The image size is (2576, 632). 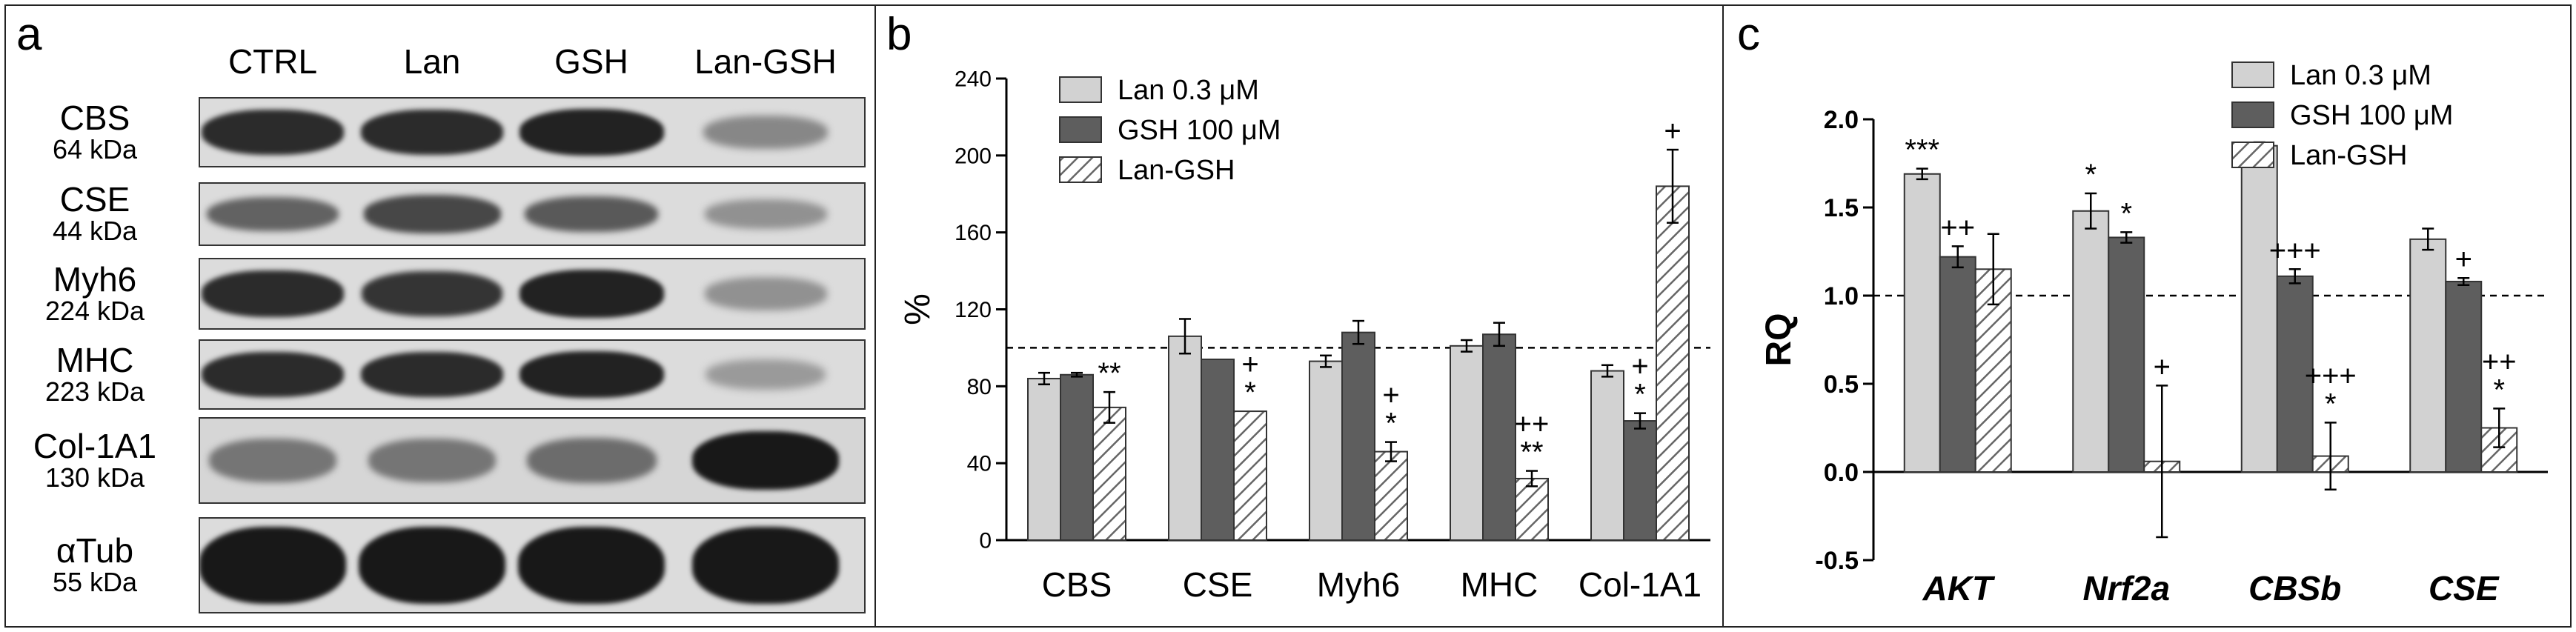 What do you see at coordinates (94, 478) in the screenshot?
I see `molecular-weight: 130 kDa` at bounding box center [94, 478].